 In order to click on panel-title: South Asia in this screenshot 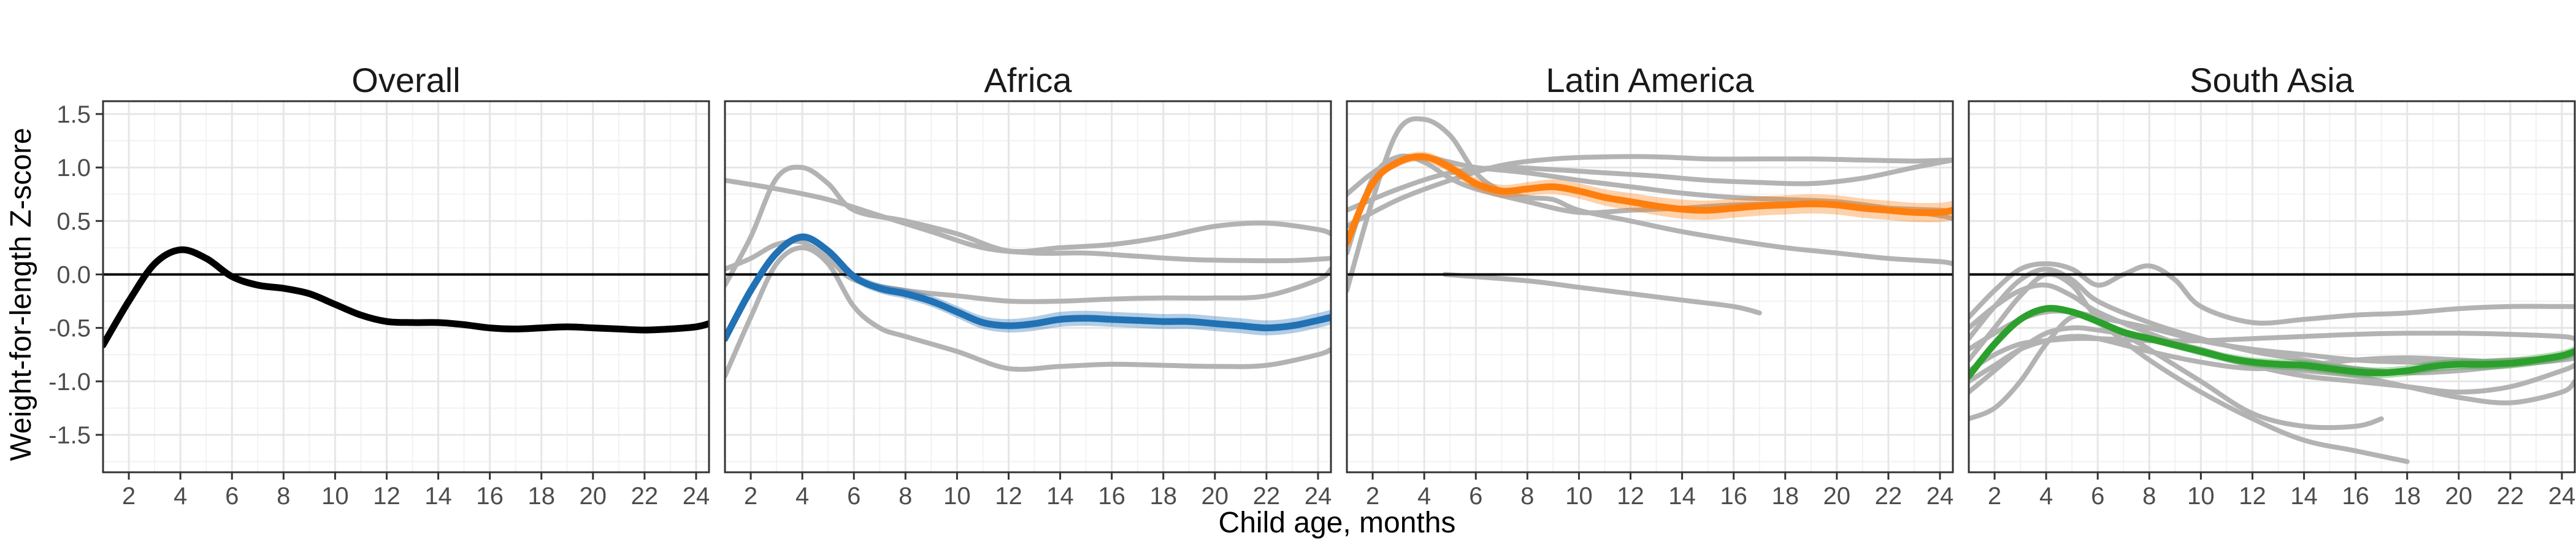, I will do `click(2272, 80)`.